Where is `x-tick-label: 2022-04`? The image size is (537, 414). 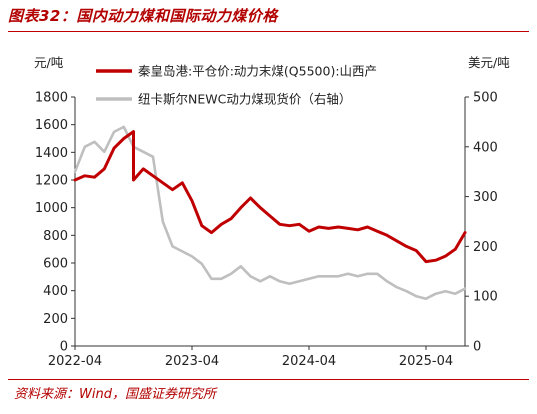 x-tick-label: 2022-04 is located at coordinates (75, 361).